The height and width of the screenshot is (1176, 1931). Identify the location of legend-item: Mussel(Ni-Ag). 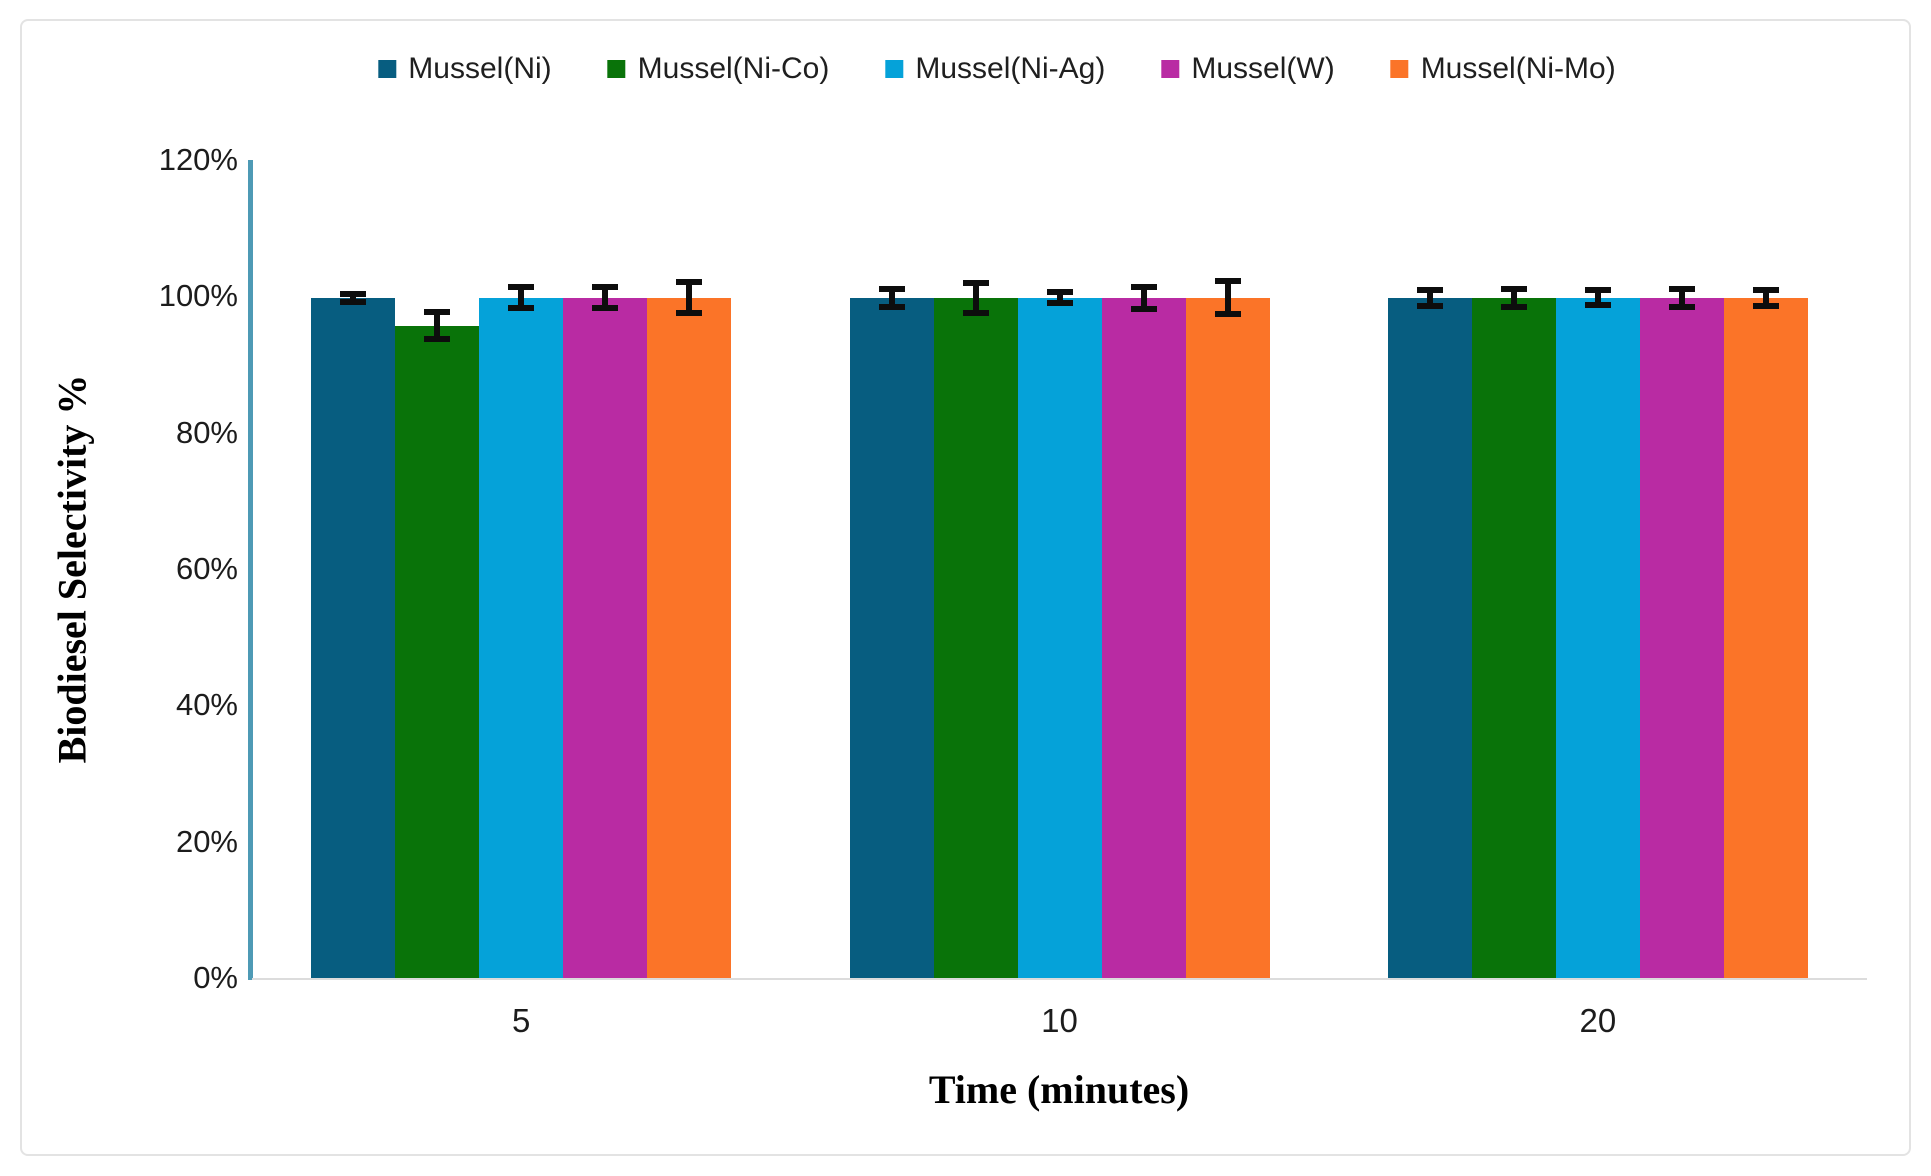
(995, 69).